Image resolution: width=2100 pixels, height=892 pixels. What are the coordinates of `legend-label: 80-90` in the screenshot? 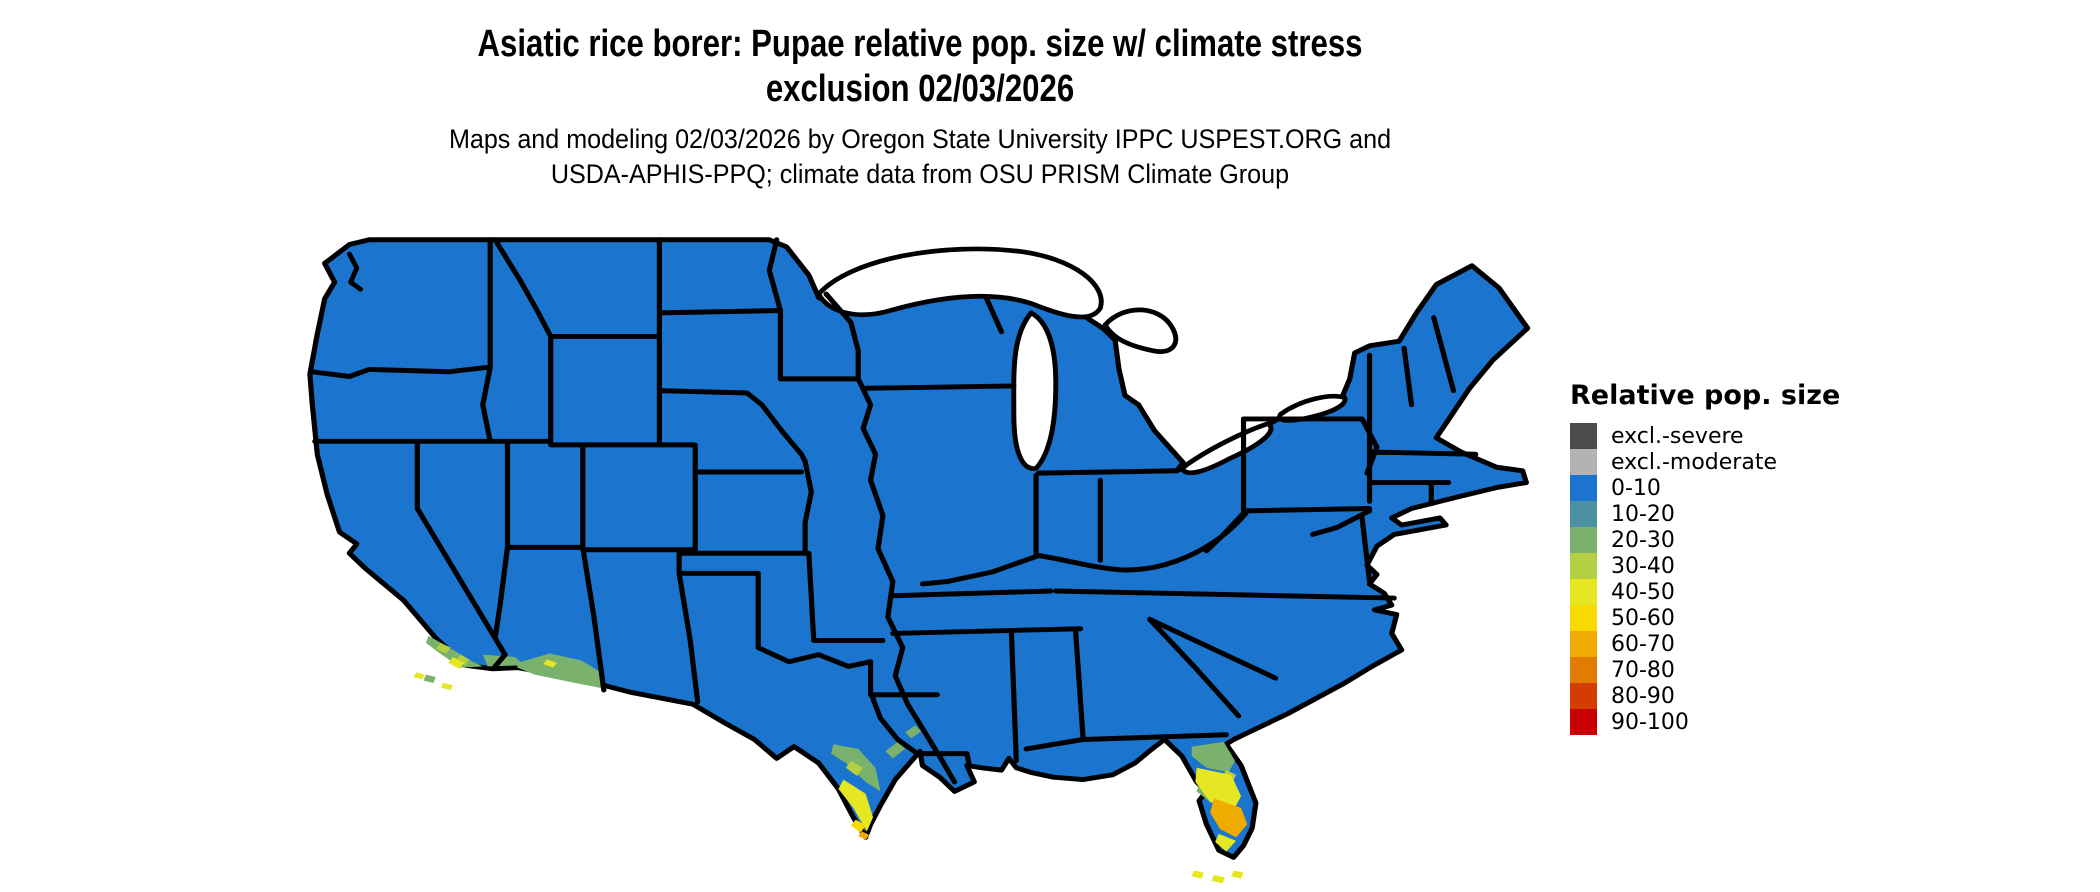 It's located at (1643, 696).